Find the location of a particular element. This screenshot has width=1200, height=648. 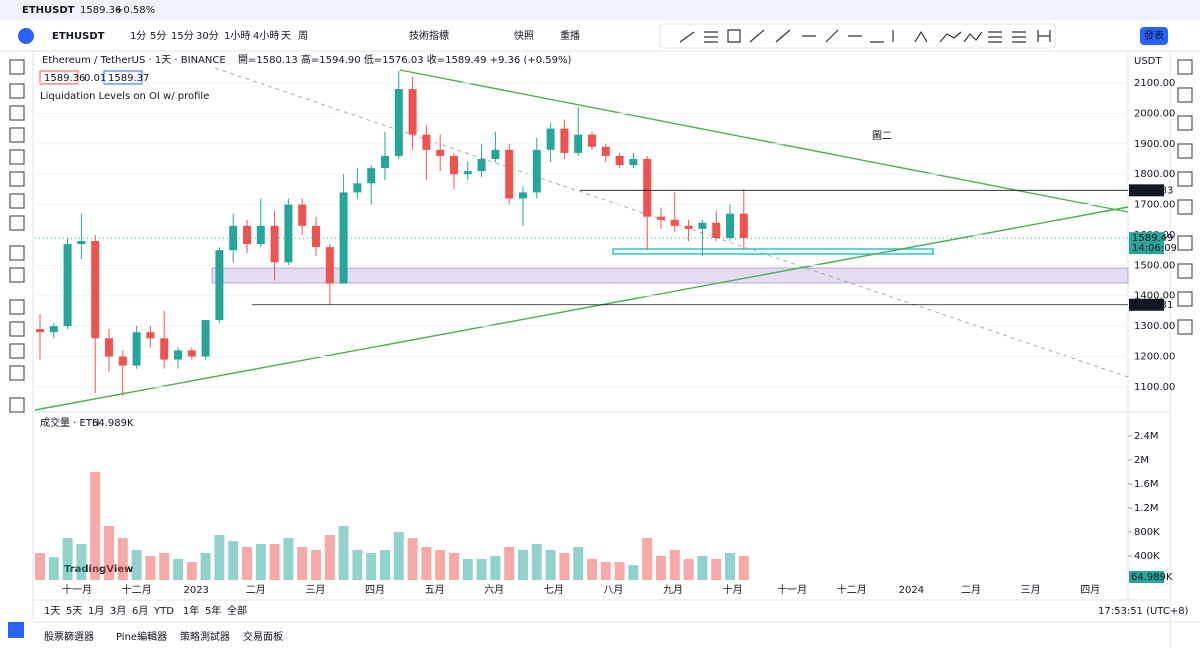

interval-button: 30分 is located at coordinates (207, 36).